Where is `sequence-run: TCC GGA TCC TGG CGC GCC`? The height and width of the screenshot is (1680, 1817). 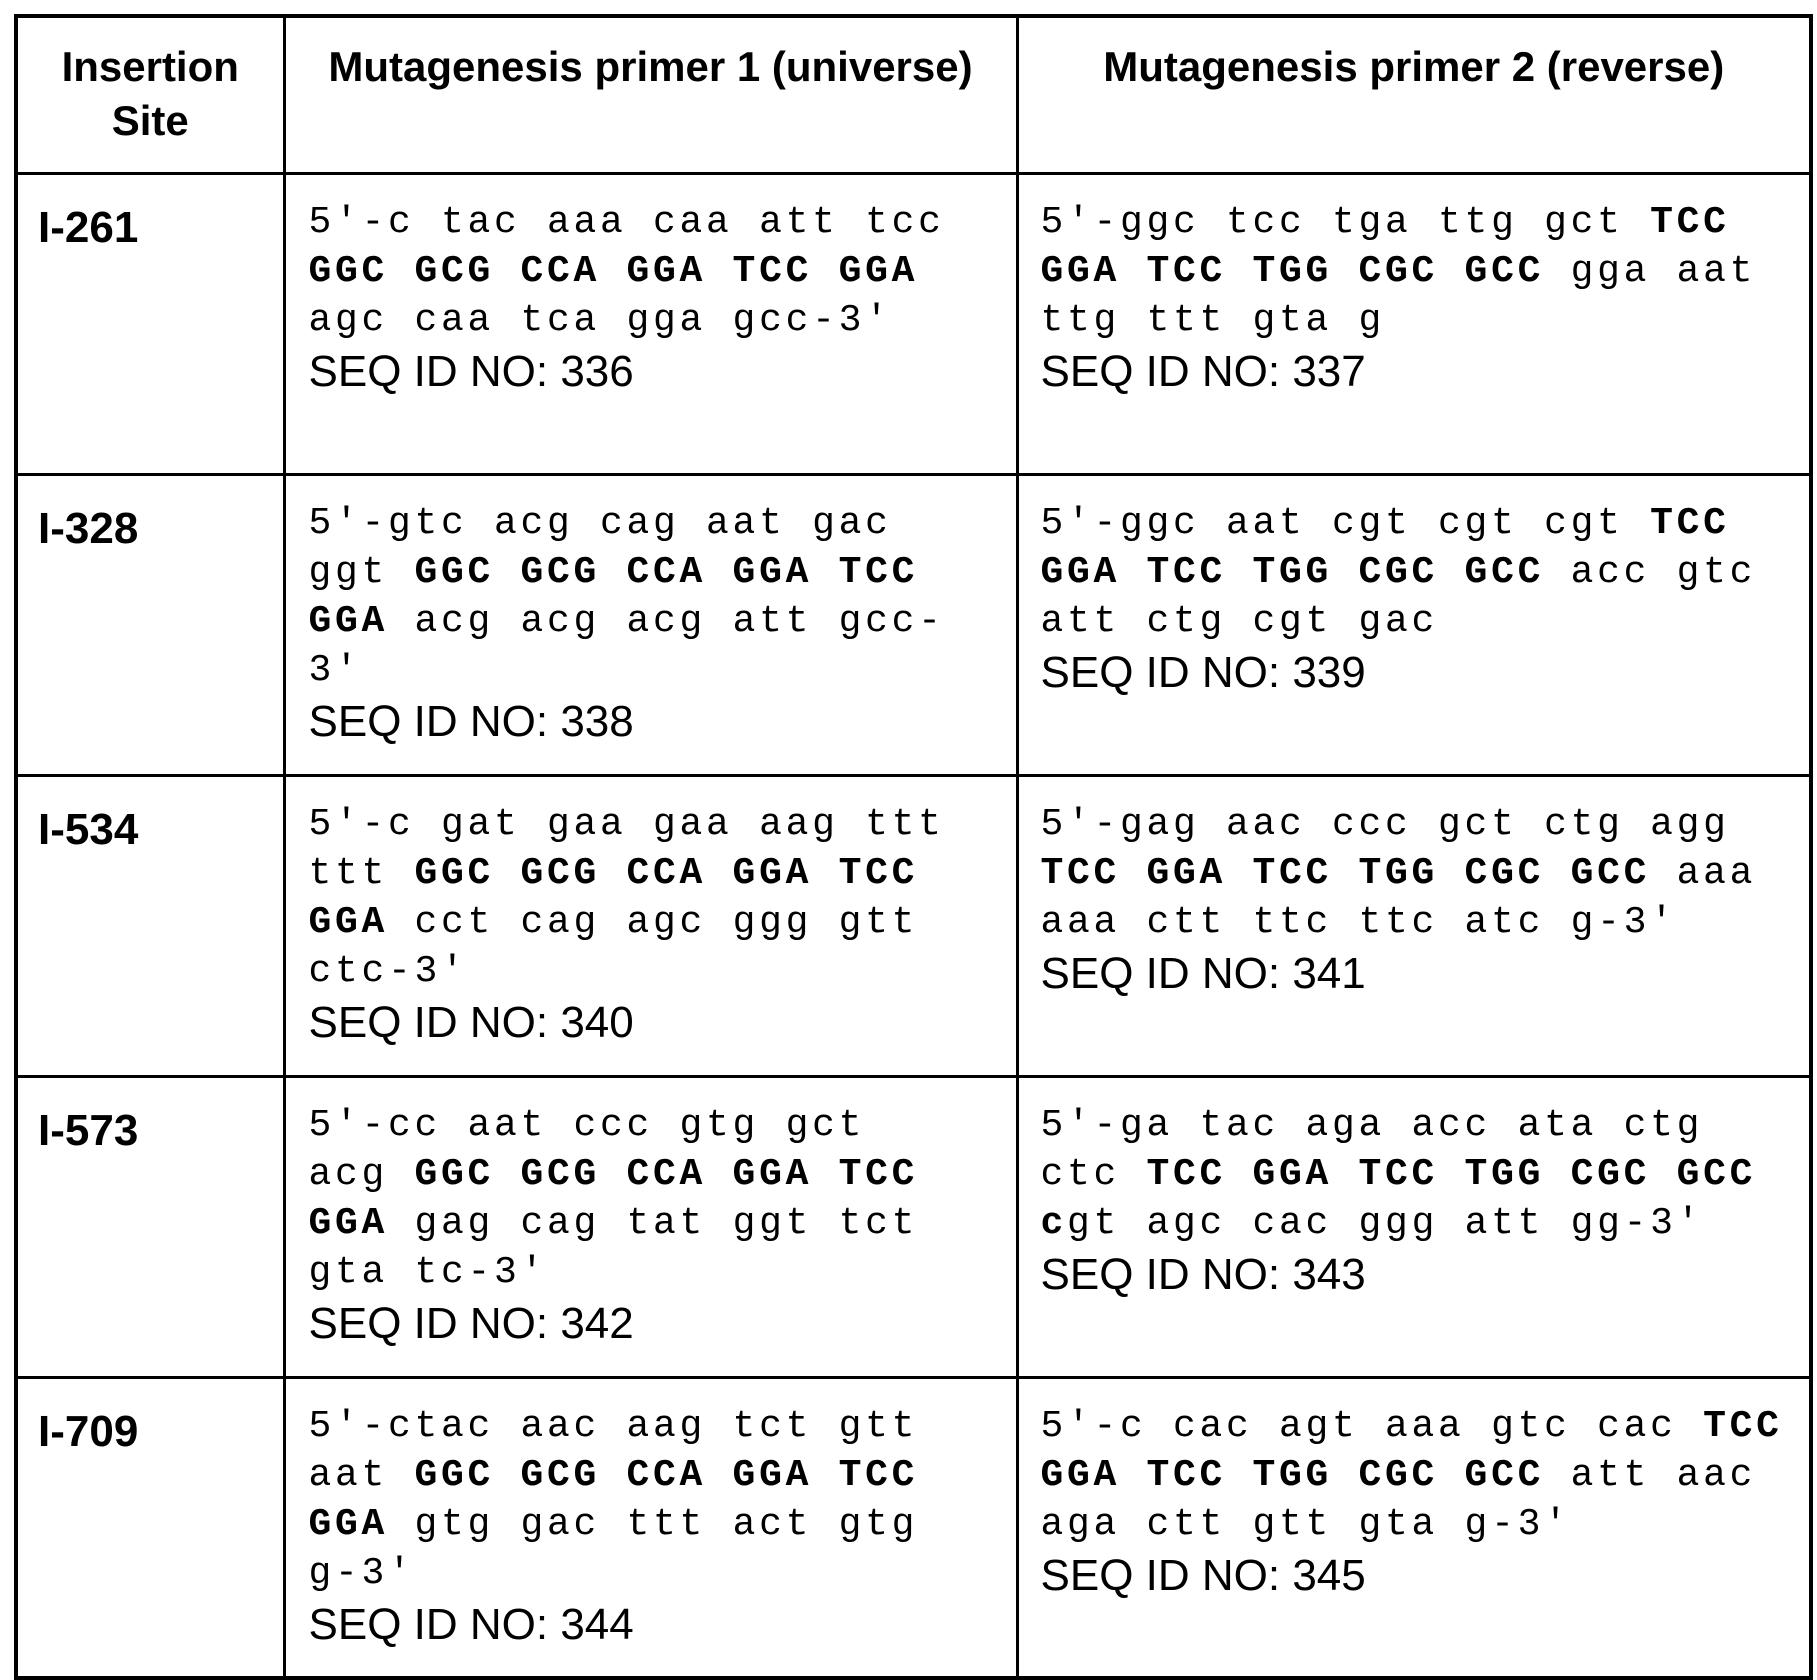
sequence-run: TCC GGA TCC TGG CGC GCC is located at coordinates (1346, 873).